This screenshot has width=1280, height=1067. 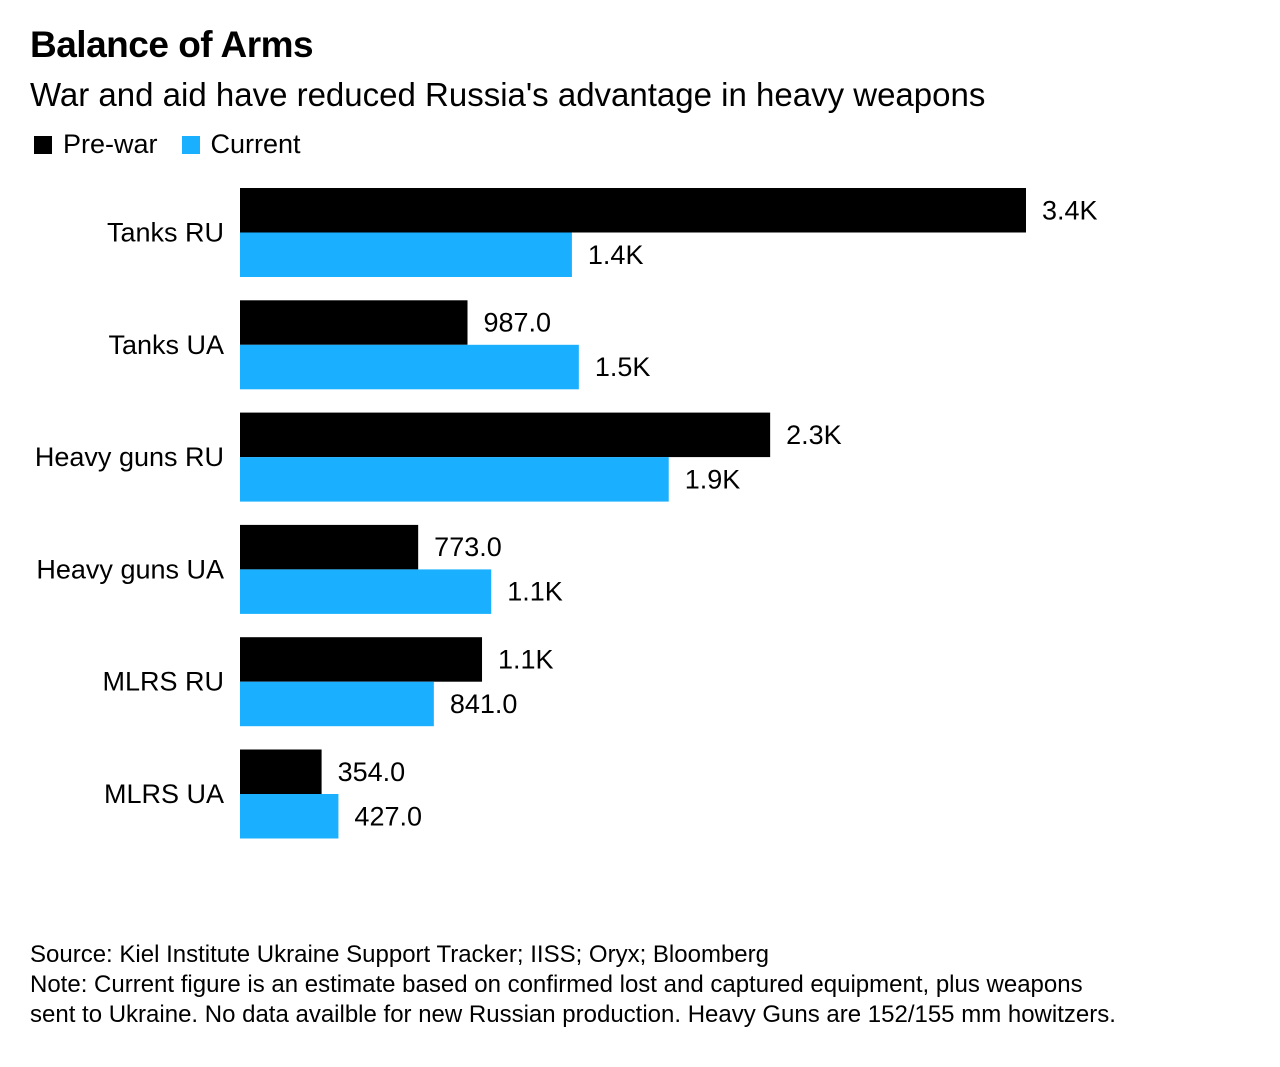 What do you see at coordinates (354, 322) in the screenshot?
I see `bar-tanks-ua-pre-war` at bounding box center [354, 322].